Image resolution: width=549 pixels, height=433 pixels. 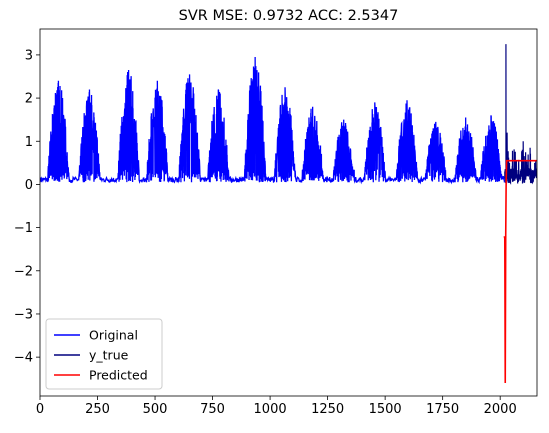 I want to click on y-tick-label: 3, so click(x=29, y=55).